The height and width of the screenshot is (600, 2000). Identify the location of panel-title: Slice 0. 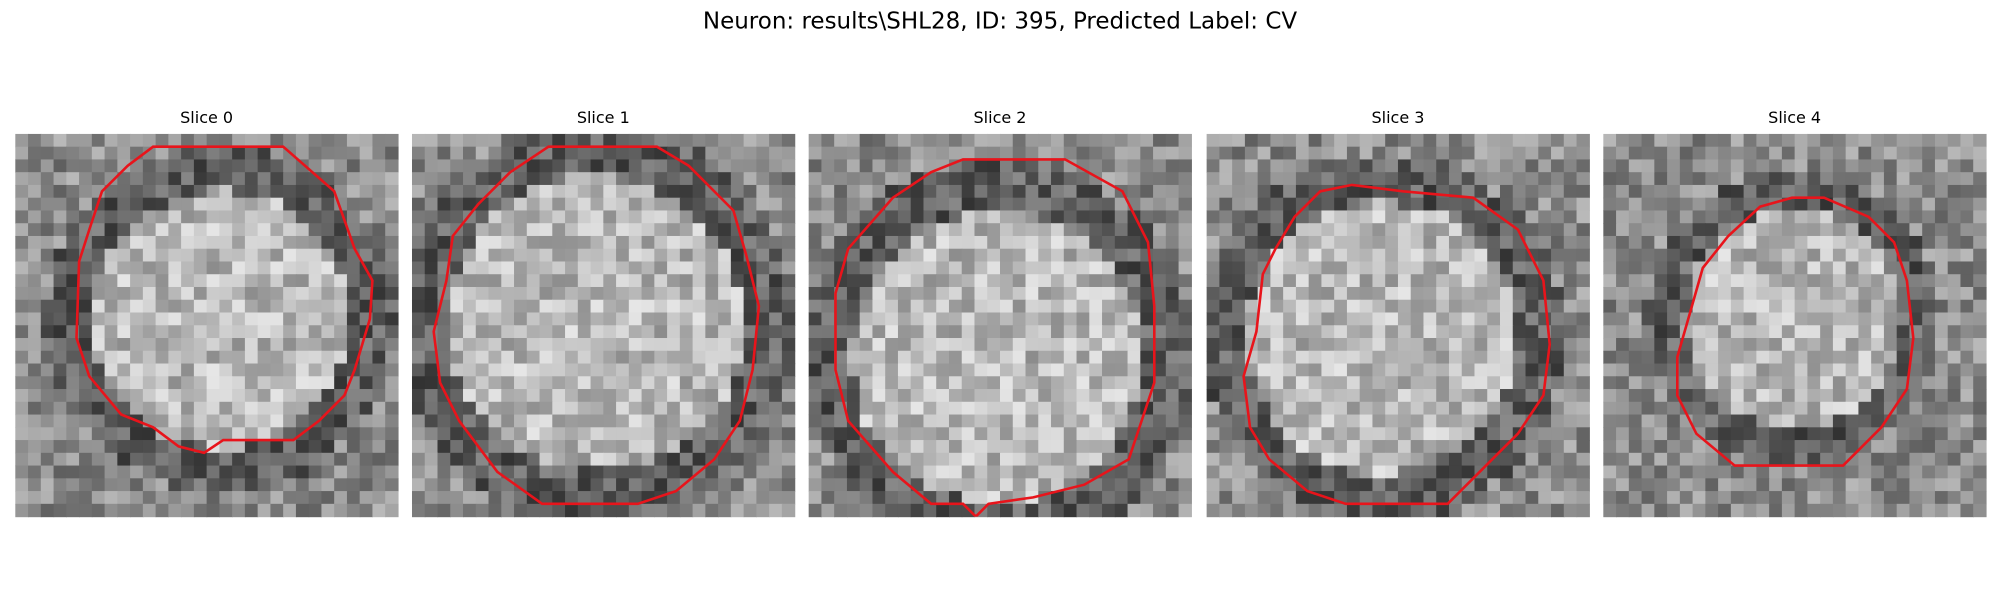
(206, 117).